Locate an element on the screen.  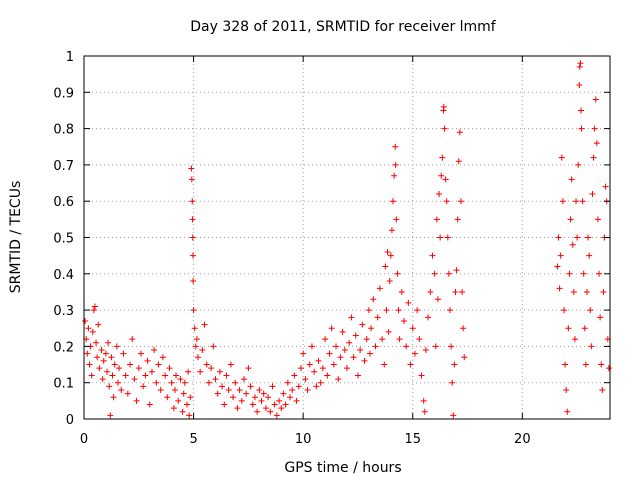
y-tick-label: 0.2 is located at coordinates (63, 347).